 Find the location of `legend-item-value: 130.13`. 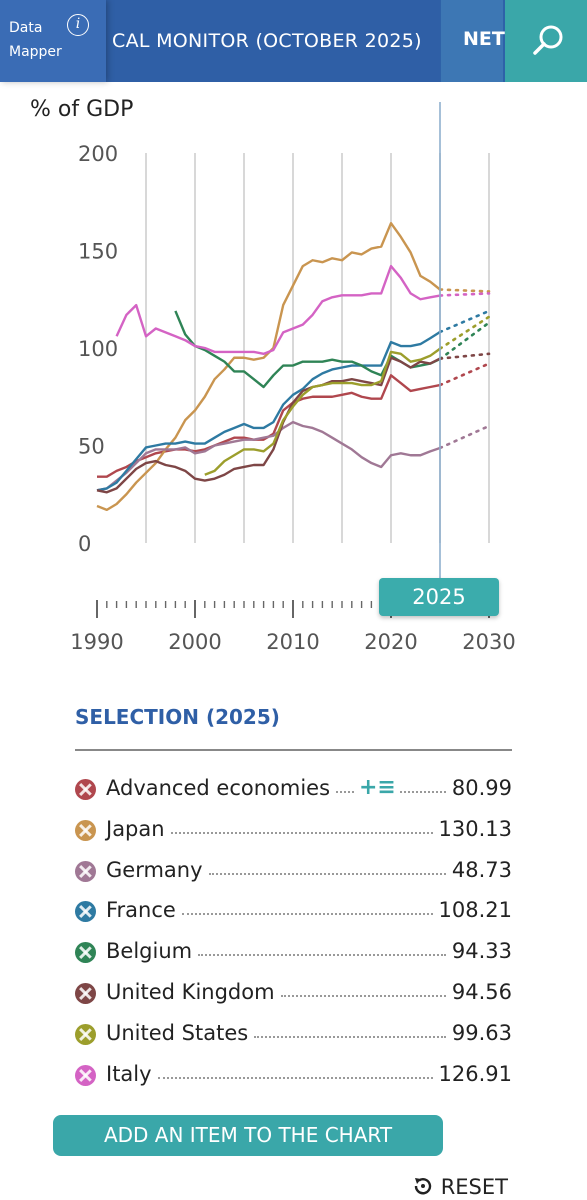

legend-item-value: 130.13 is located at coordinates (472, 828).